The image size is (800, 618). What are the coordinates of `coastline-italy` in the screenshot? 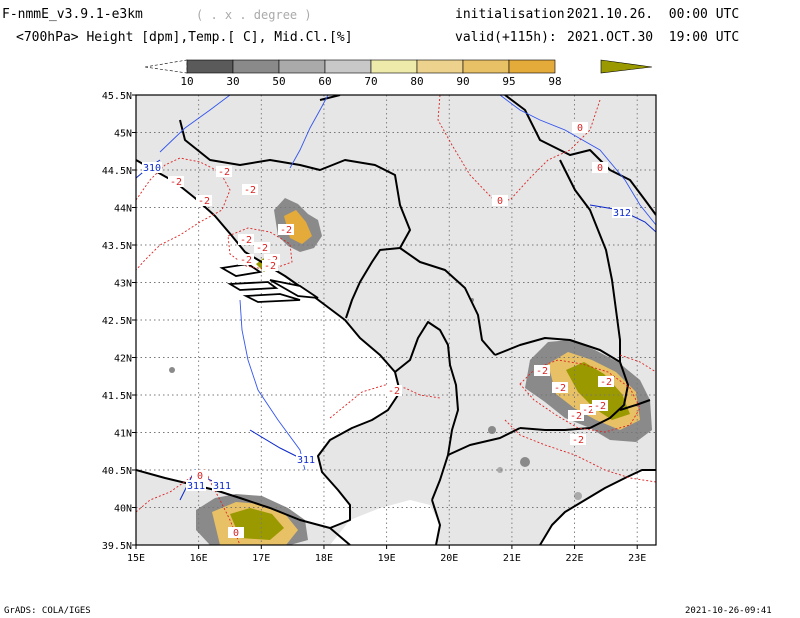 It's located at (243, 507).